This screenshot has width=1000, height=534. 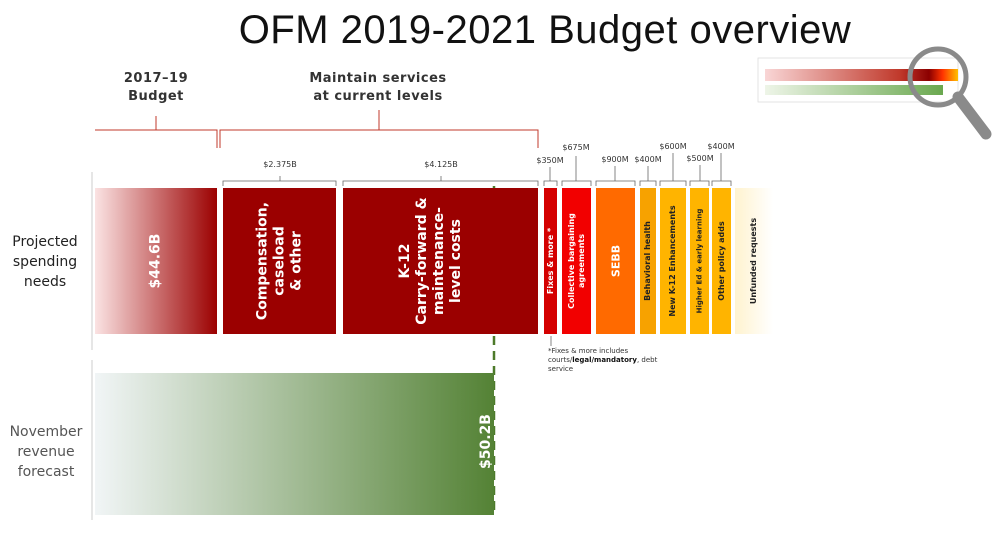 I want to click on bar-higher-ed: Higher Ed & early learning, so click(x=699, y=261).